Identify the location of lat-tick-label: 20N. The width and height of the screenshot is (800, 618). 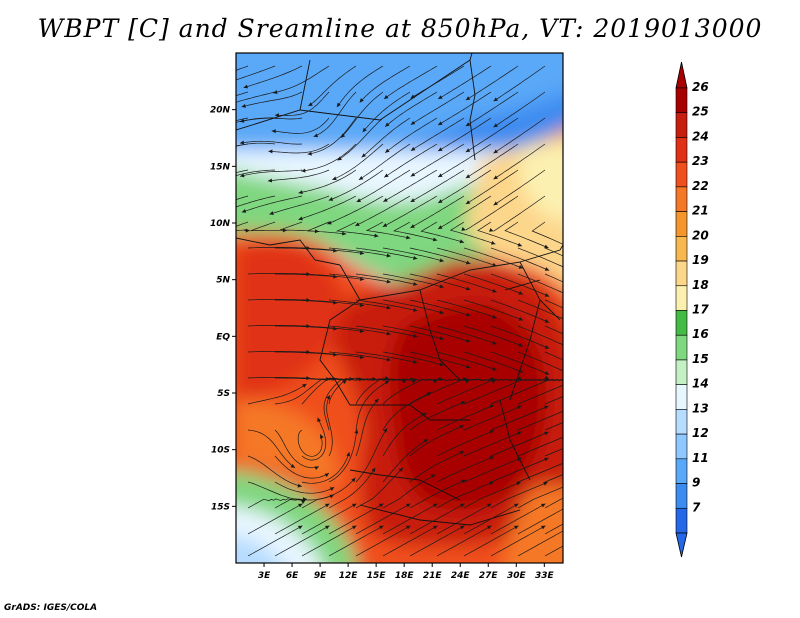
(220, 111).